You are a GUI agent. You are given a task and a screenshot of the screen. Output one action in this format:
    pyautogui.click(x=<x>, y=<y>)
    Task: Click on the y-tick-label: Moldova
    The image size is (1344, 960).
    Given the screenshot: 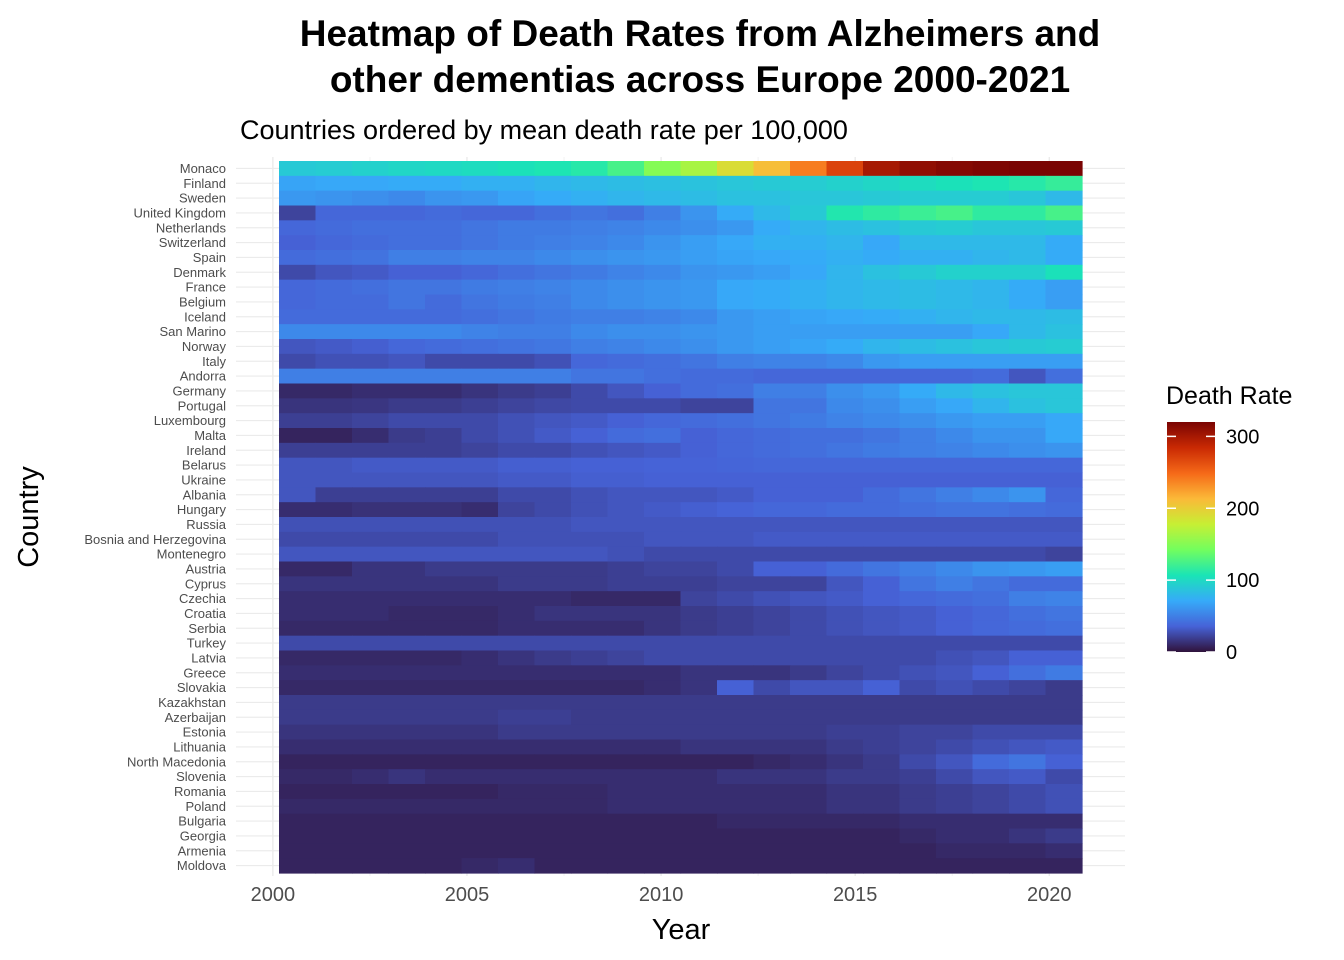 What is the action you would take?
    pyautogui.click(x=202, y=865)
    